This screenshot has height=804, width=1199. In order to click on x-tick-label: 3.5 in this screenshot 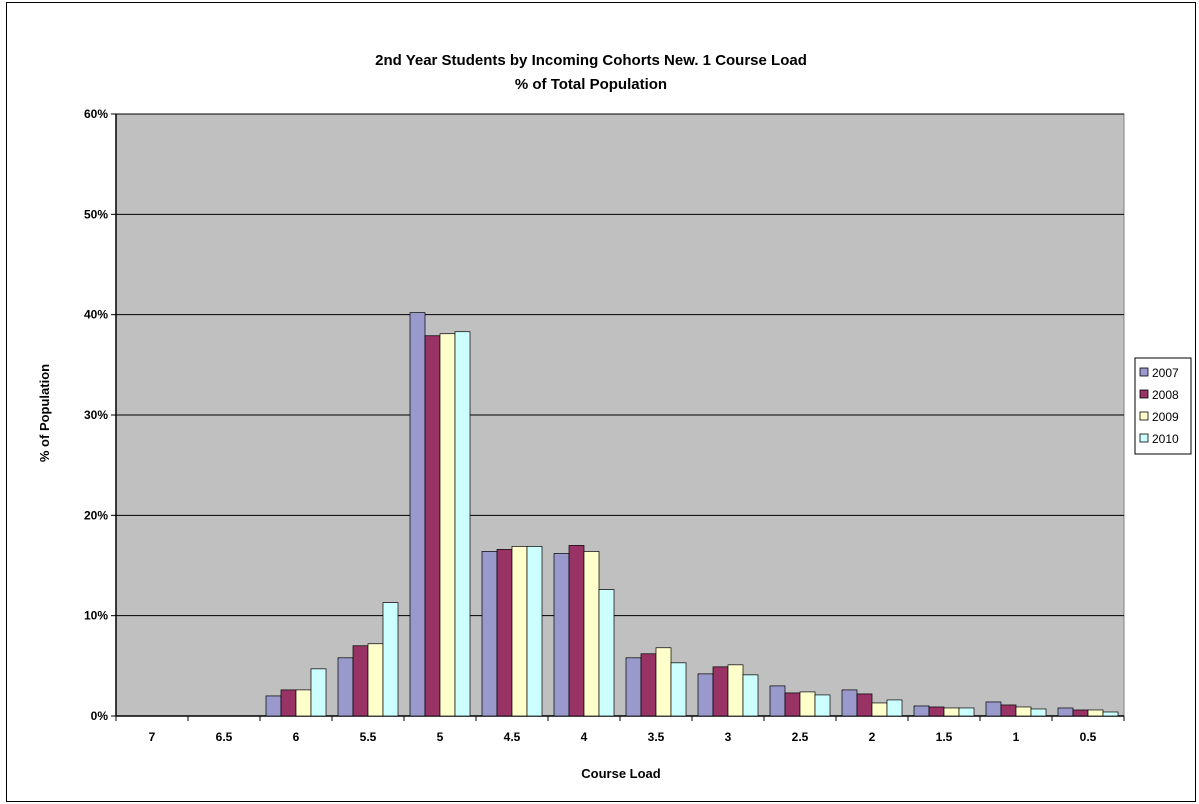, I will do `click(656, 737)`.